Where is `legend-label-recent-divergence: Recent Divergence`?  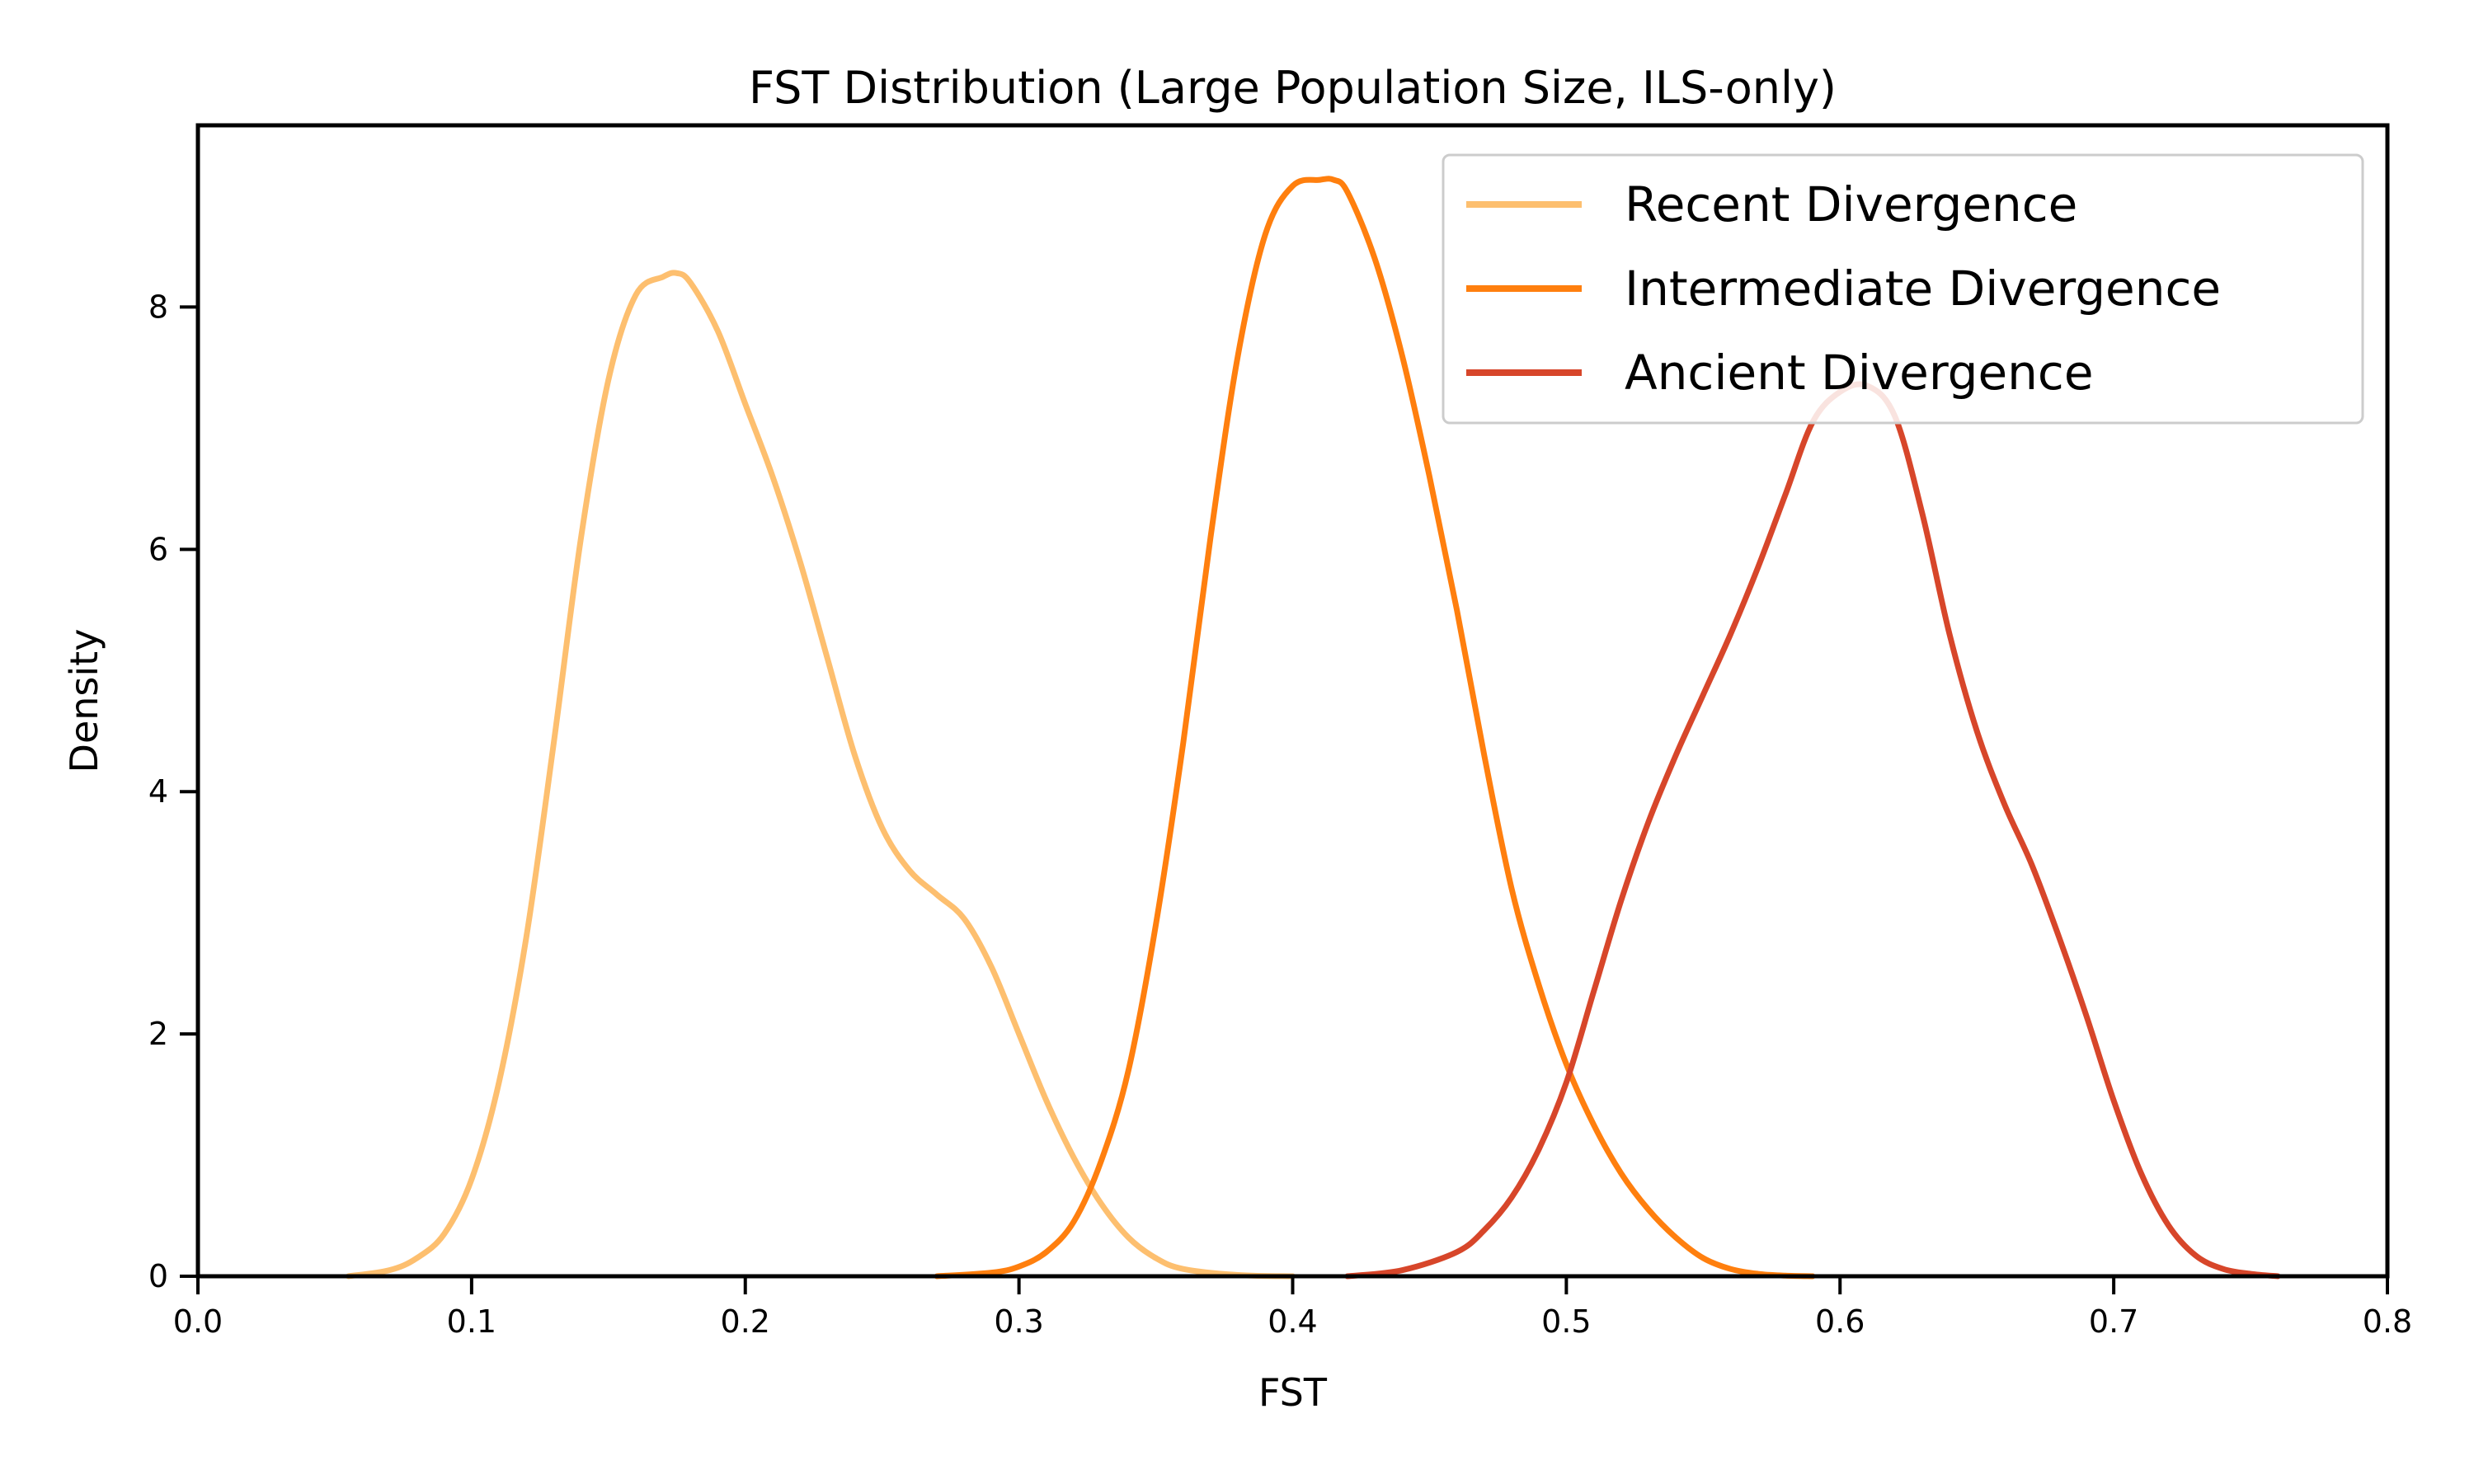 legend-label-recent-divergence: Recent Divergence is located at coordinates (1851, 204).